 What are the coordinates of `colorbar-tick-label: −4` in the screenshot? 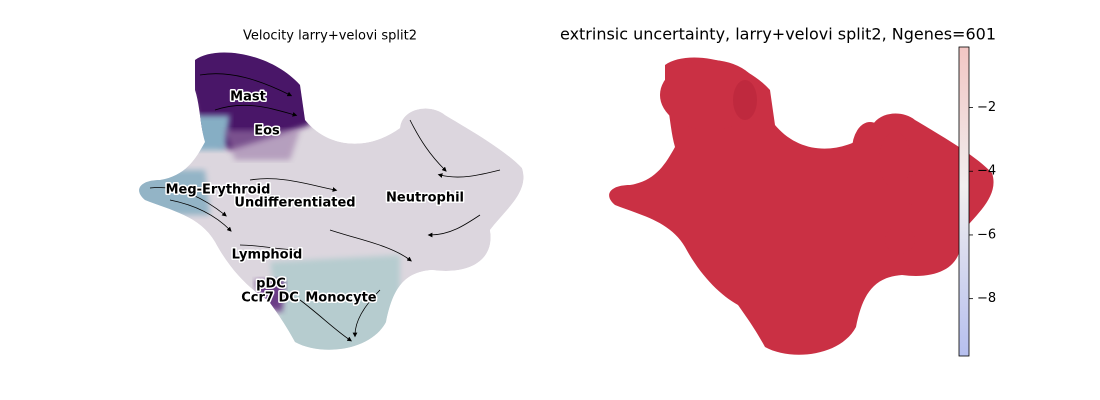 It's located at (986, 171).